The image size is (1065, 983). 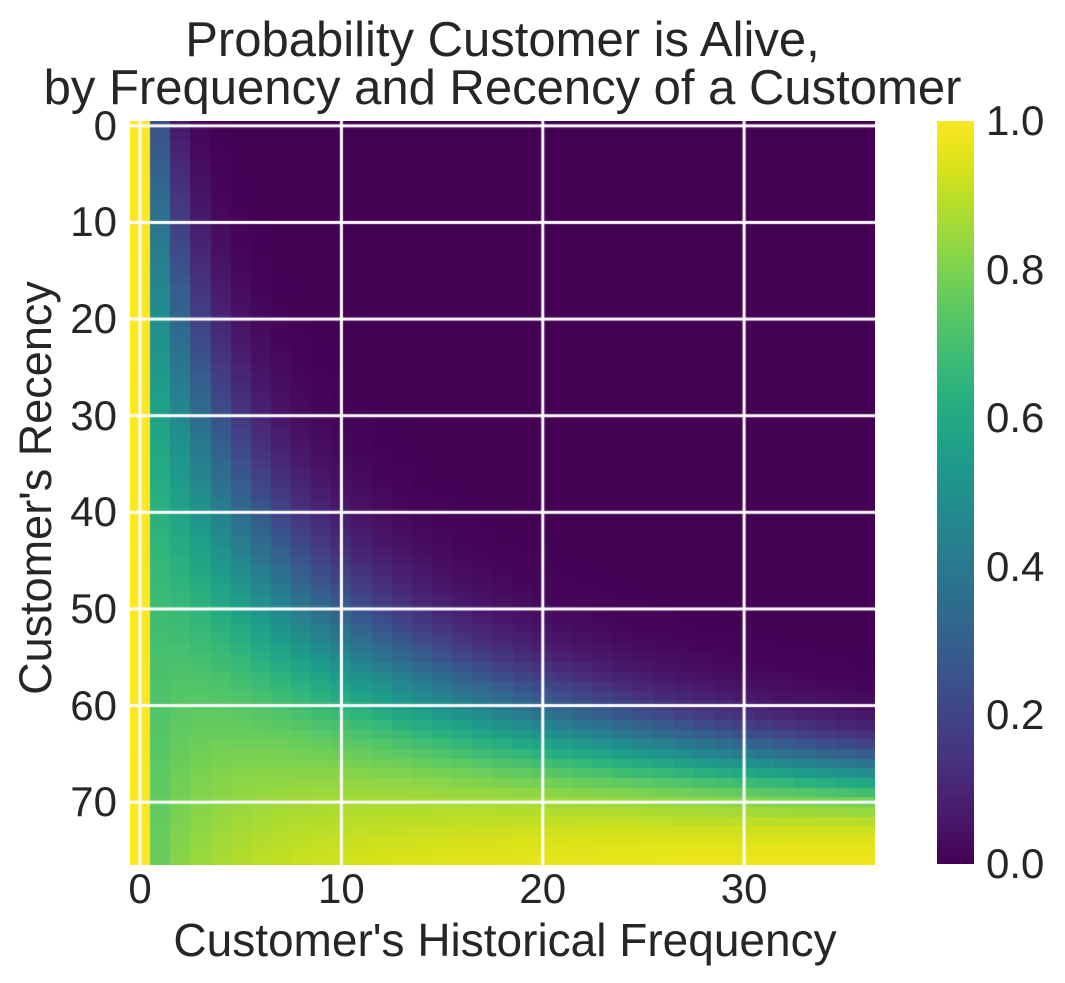 What do you see at coordinates (744, 888) in the screenshot?
I see `x-tick-label: 30` at bounding box center [744, 888].